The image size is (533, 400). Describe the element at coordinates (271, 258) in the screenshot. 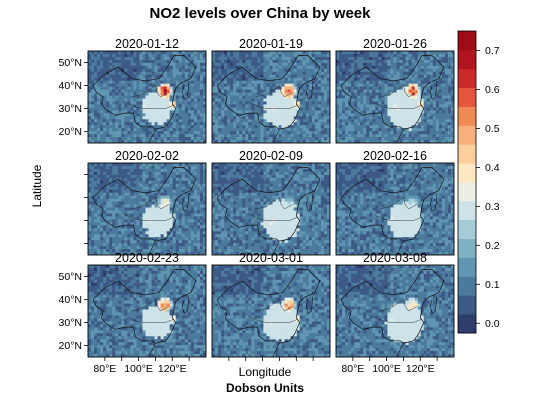

I see `panel-date-label: 2020-03-01` at that location.